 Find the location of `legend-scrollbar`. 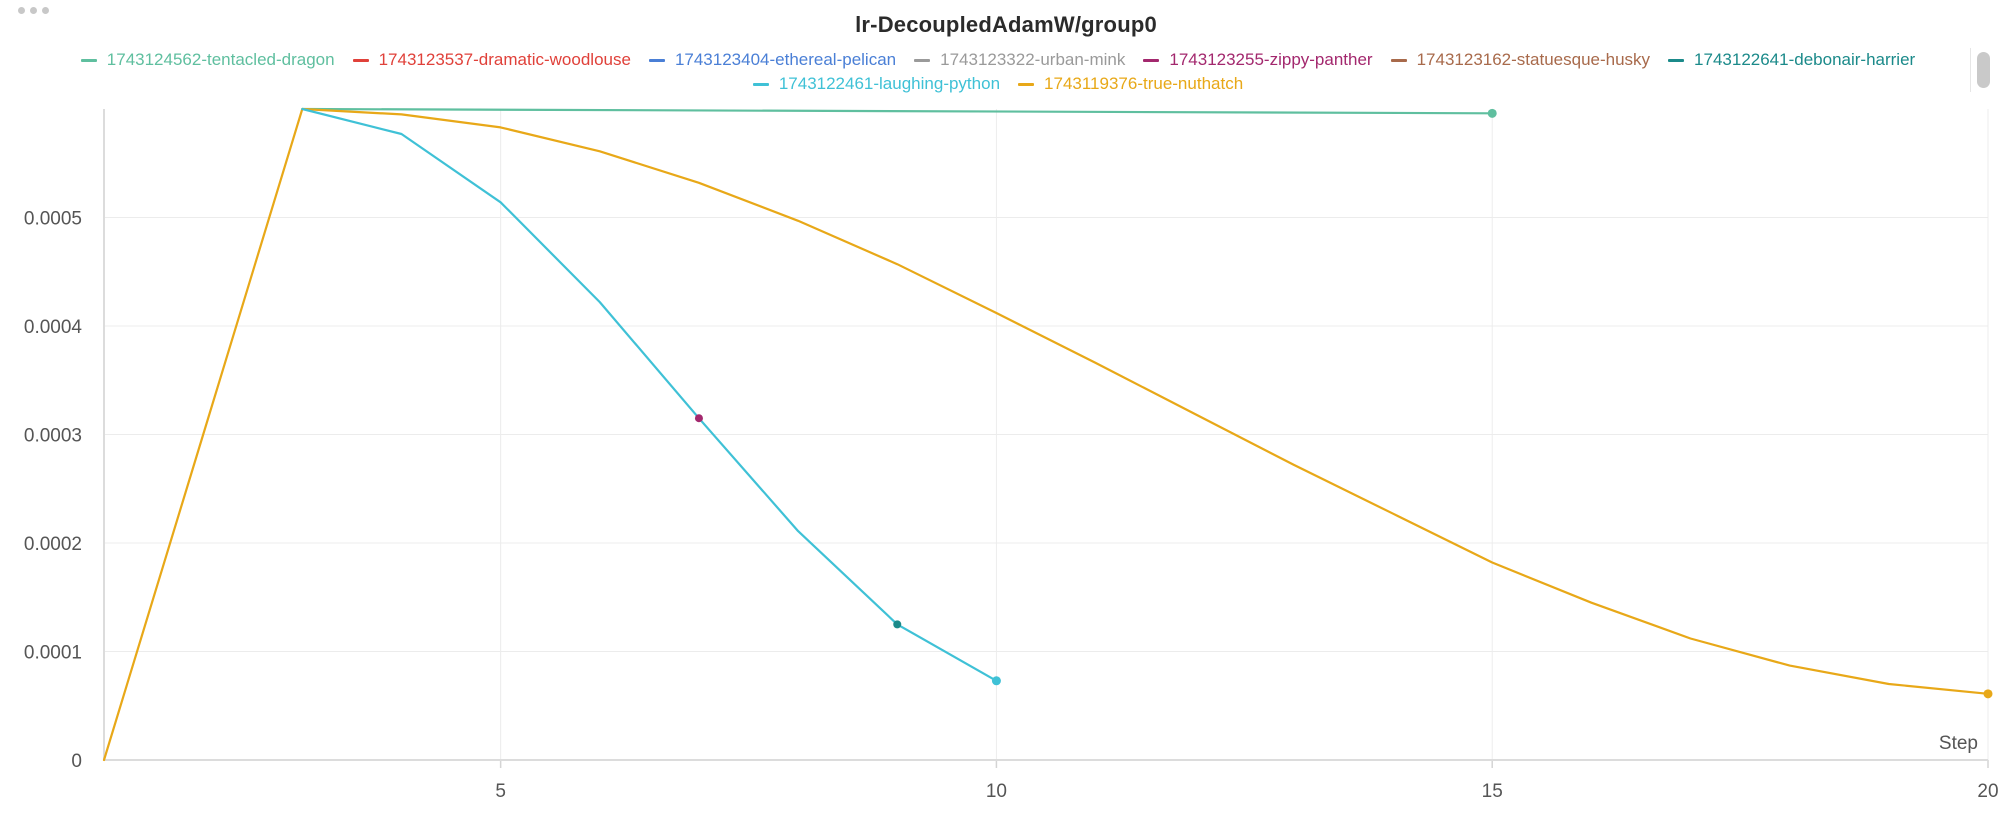

legend-scrollbar is located at coordinates (1982, 70).